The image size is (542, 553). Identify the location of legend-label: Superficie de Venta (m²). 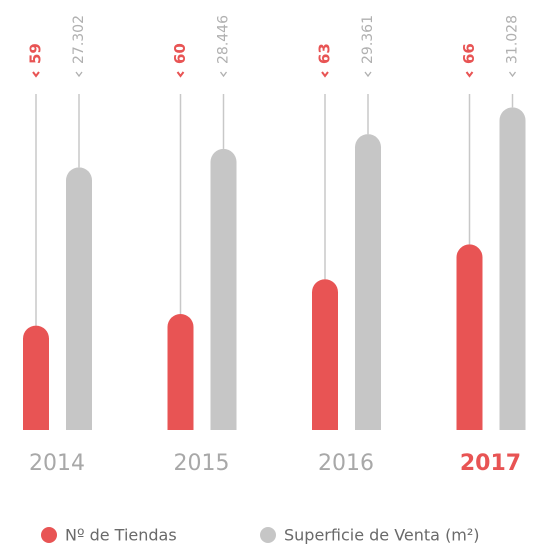
(382, 535).